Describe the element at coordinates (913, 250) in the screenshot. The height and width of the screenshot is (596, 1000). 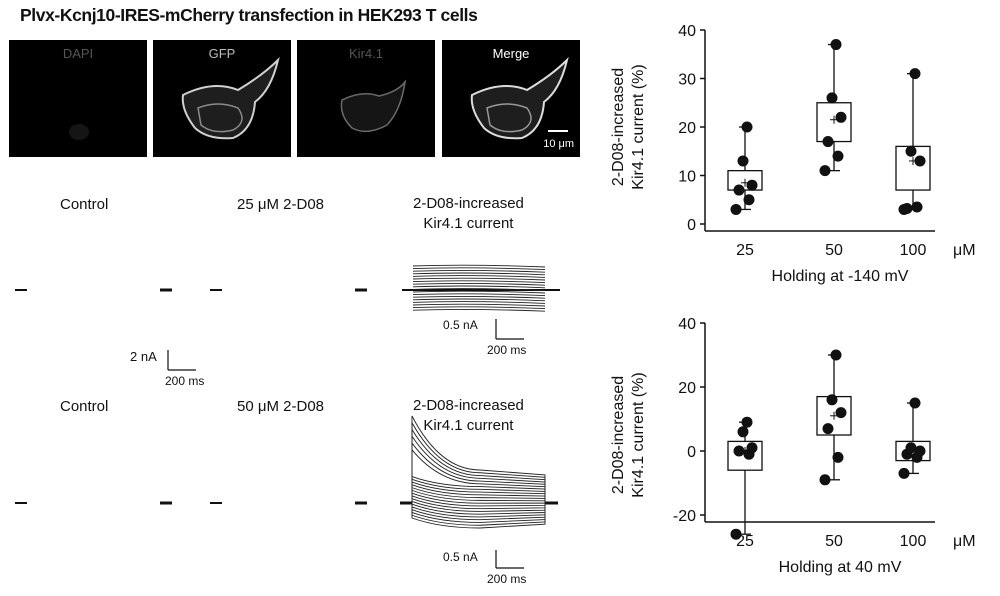
I see `x-tick-label: 100` at that location.